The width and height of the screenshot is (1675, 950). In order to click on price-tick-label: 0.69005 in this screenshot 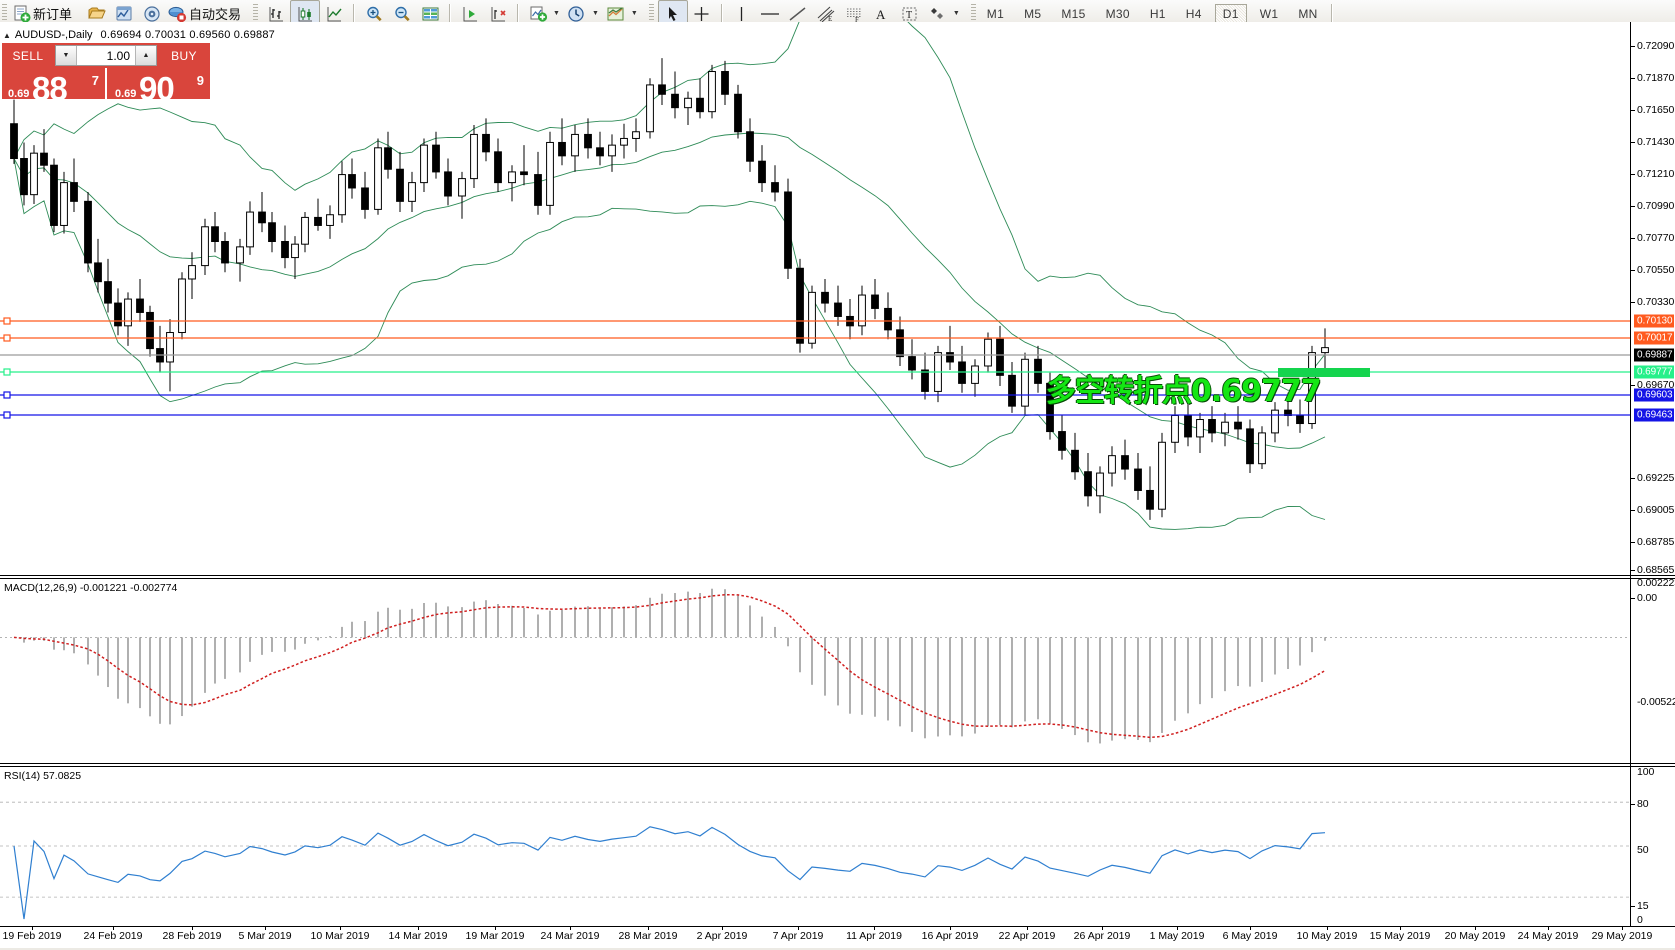, I will do `click(1656, 510)`.